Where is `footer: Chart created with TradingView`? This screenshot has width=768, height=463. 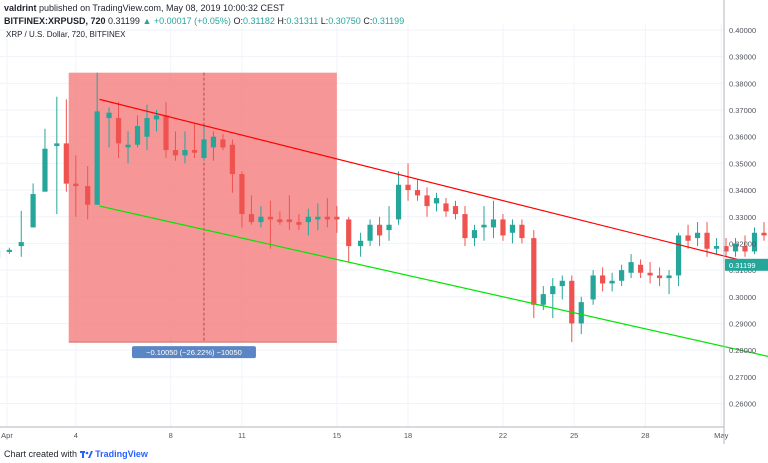
footer: Chart created with TradingView is located at coordinates (76, 454).